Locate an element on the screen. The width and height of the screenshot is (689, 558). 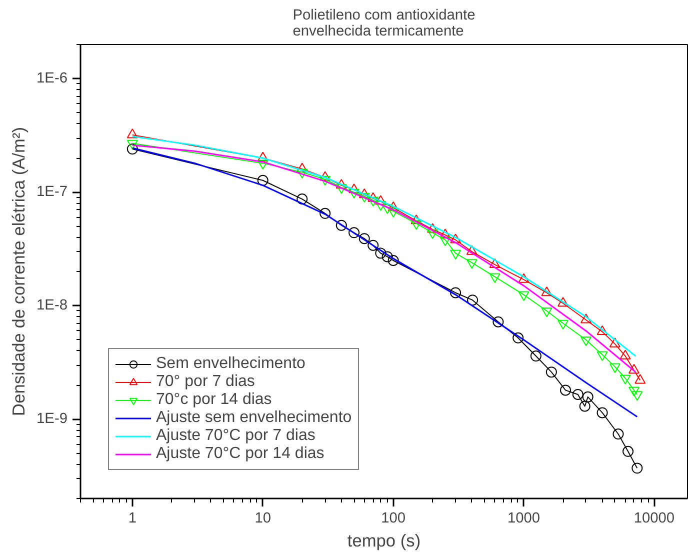
y-tick-label: 1E-7 is located at coordinates (52, 192).